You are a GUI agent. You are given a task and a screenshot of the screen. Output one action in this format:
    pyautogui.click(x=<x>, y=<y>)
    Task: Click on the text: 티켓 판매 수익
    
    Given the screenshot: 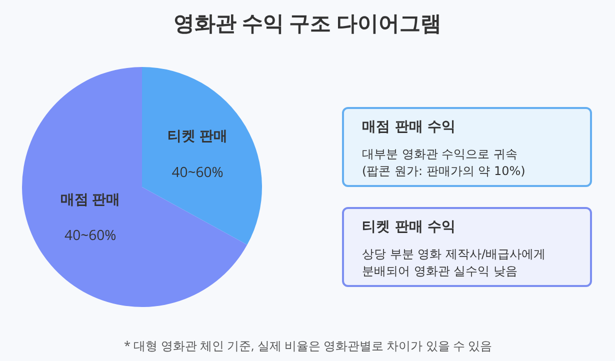 What is the action you would take?
    pyautogui.click(x=409, y=227)
    